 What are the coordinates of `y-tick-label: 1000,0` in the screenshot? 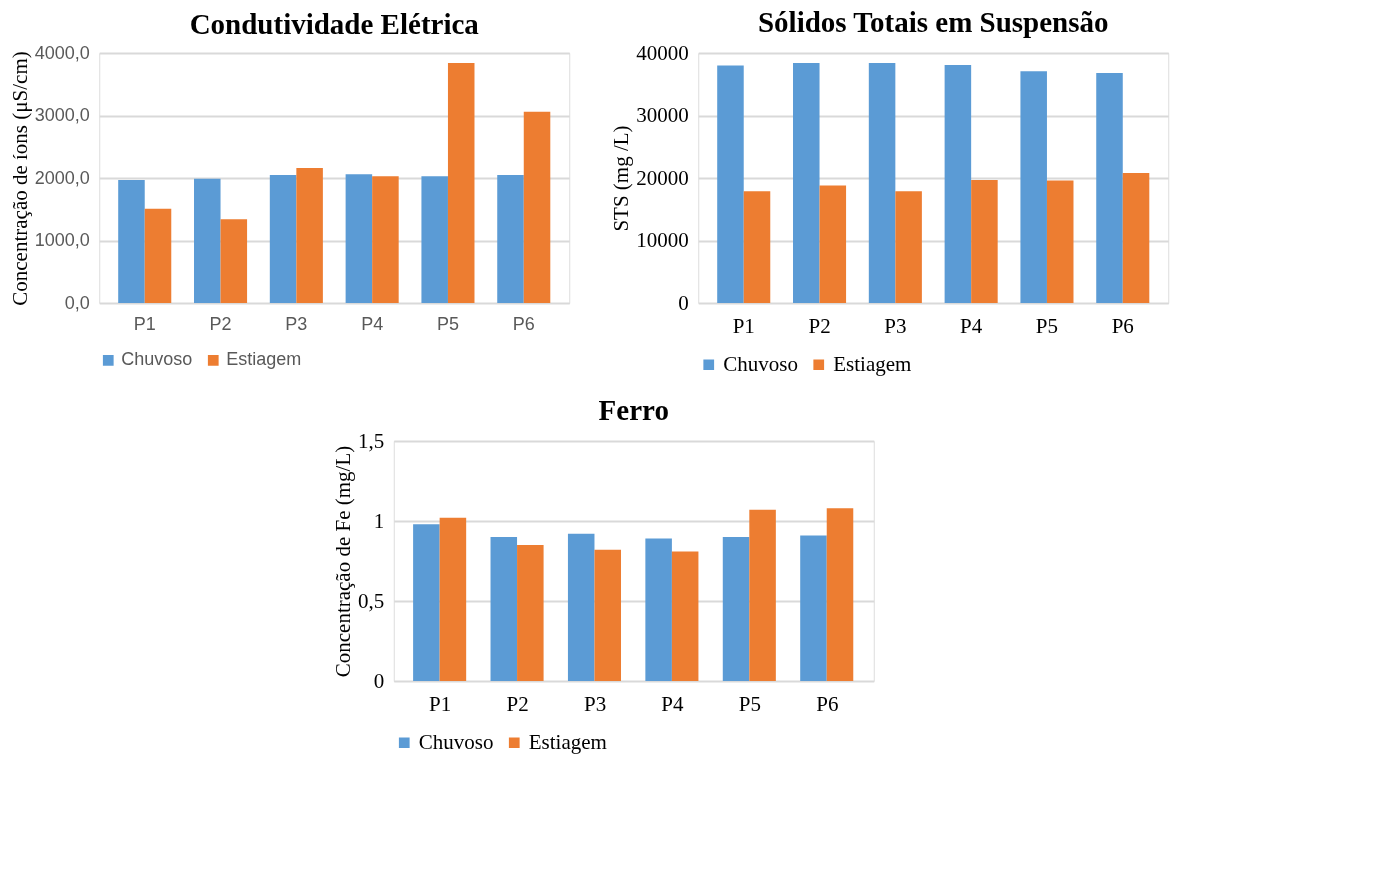 It's located at (62, 240).